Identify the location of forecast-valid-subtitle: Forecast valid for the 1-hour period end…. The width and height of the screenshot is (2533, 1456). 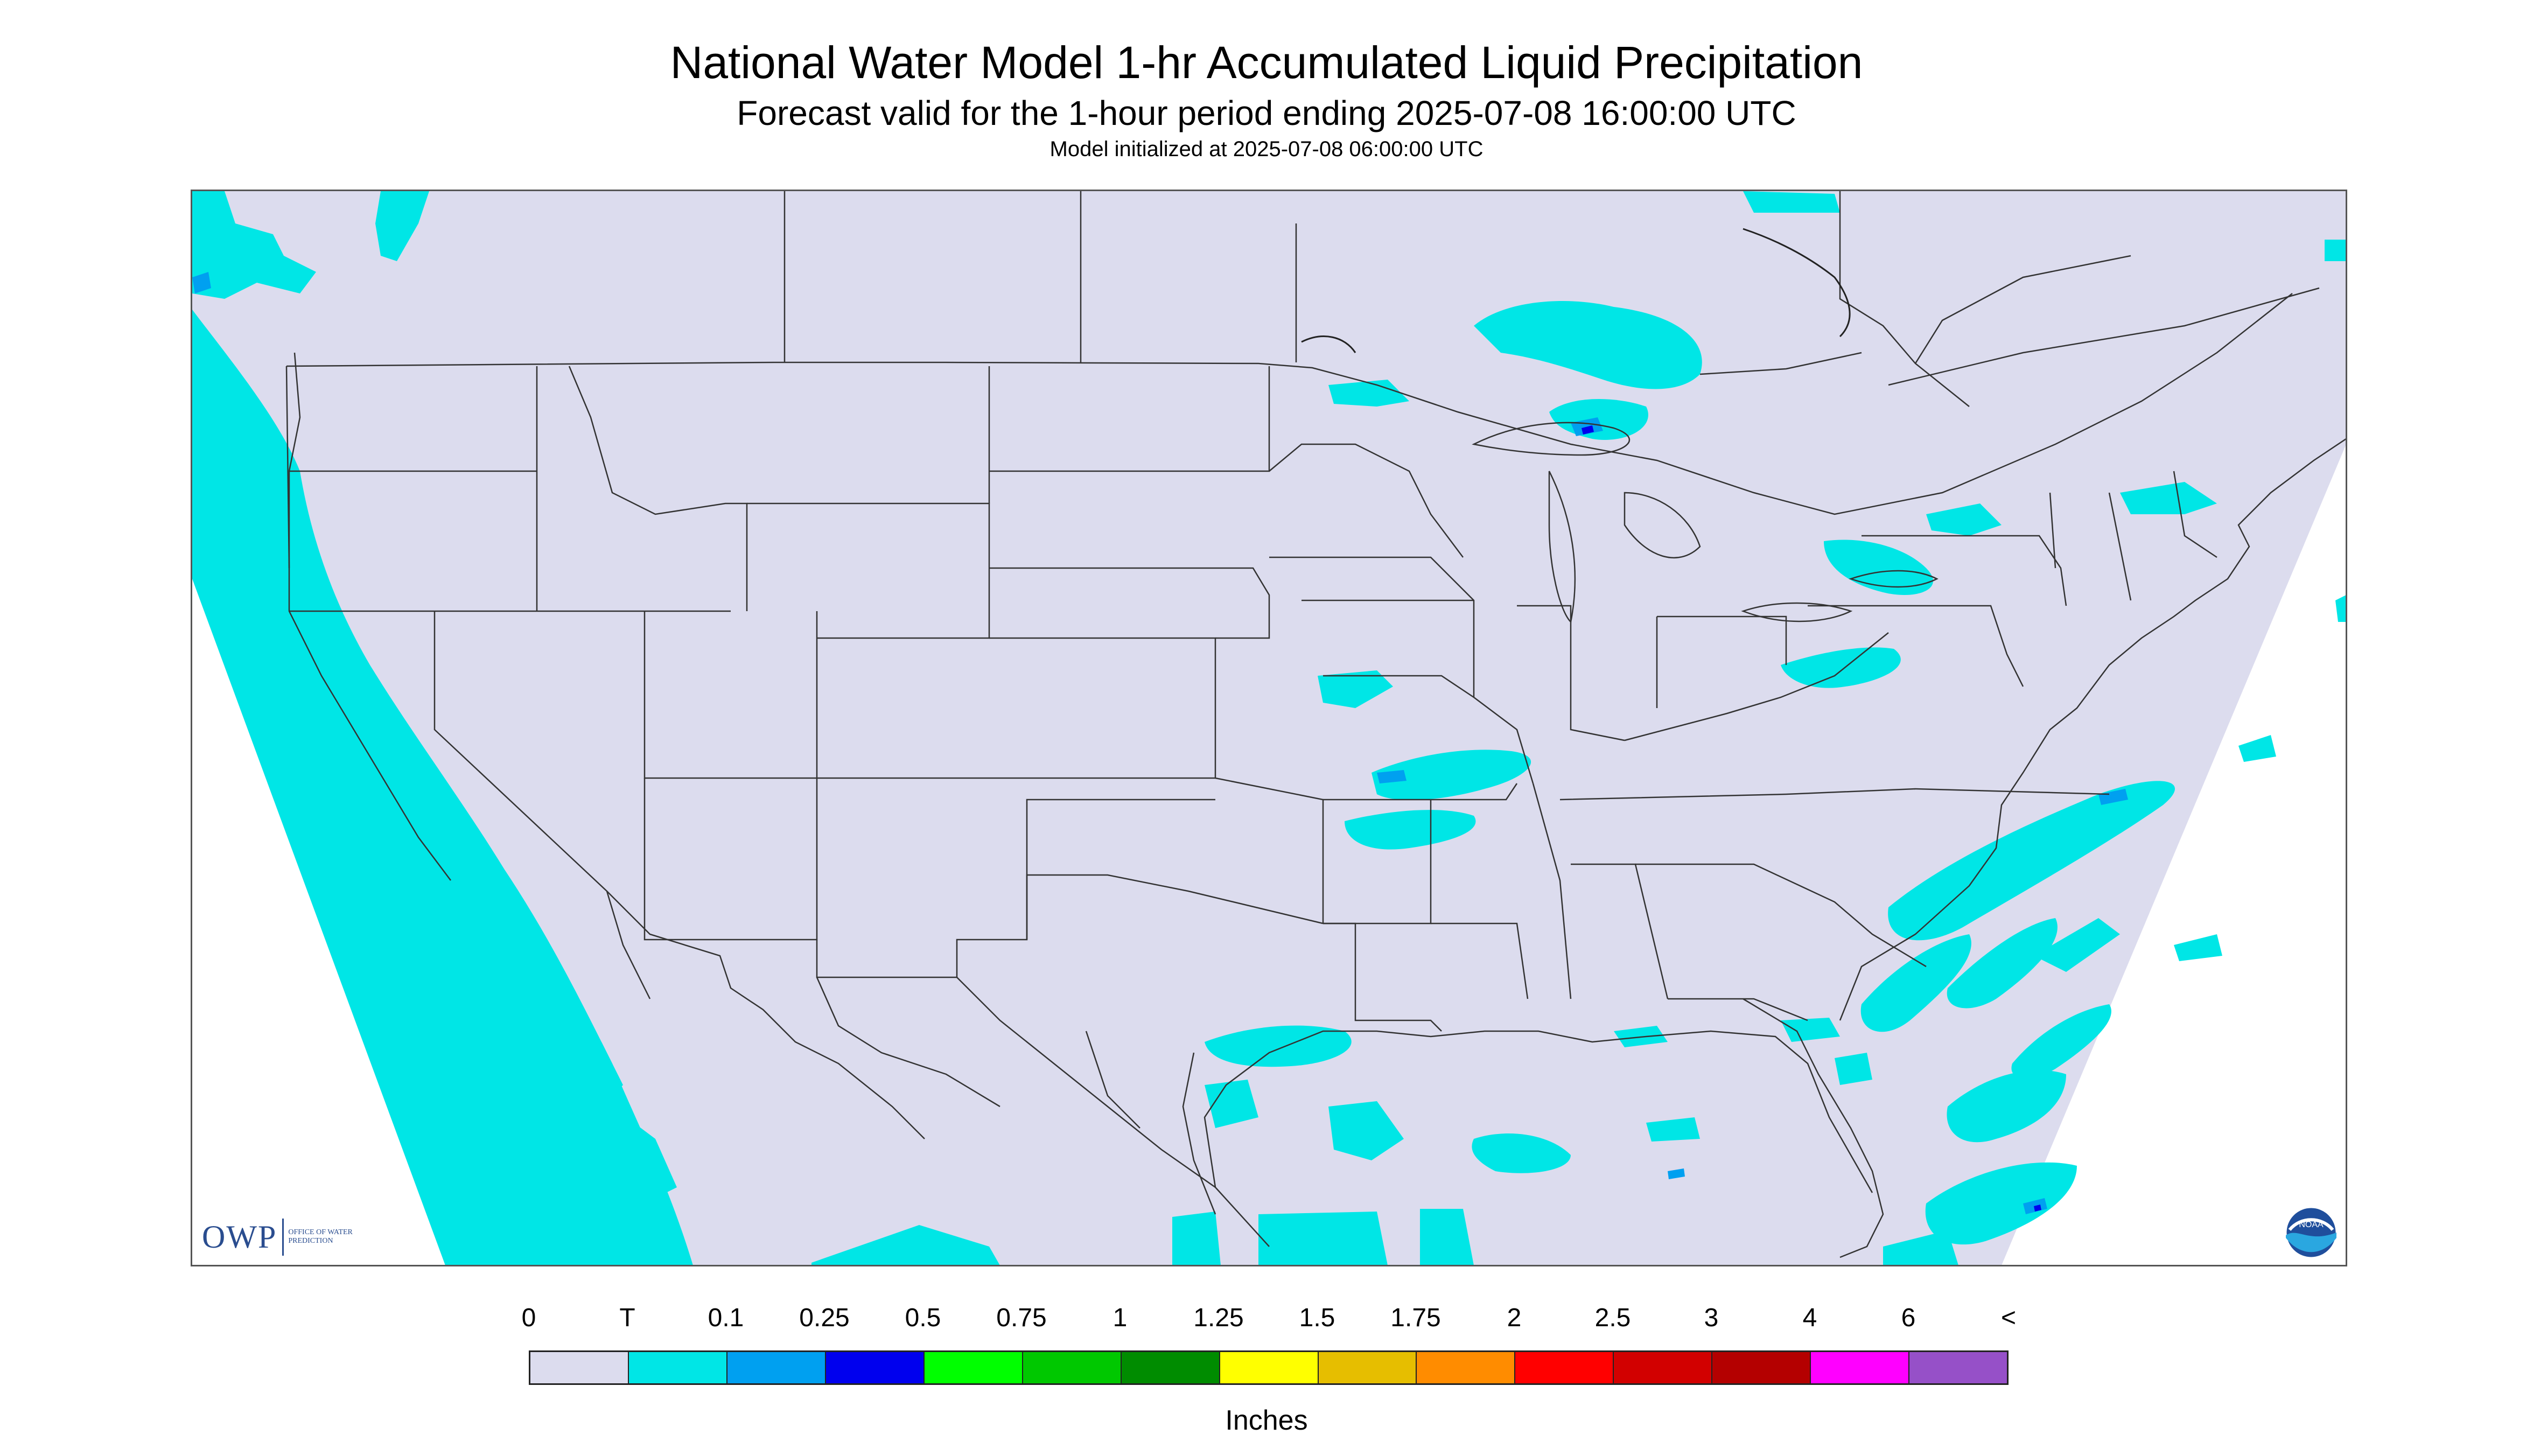
(1266, 113).